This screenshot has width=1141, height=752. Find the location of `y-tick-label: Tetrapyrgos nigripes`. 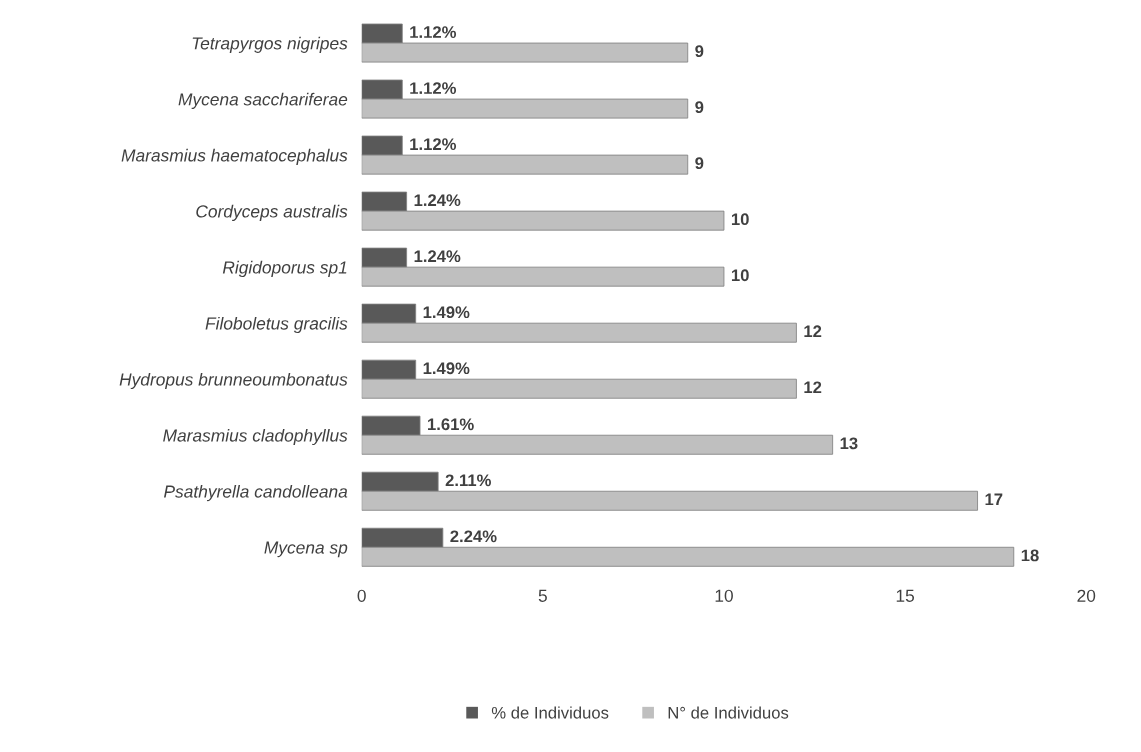

y-tick-label: Tetrapyrgos nigripes is located at coordinates (270, 44).